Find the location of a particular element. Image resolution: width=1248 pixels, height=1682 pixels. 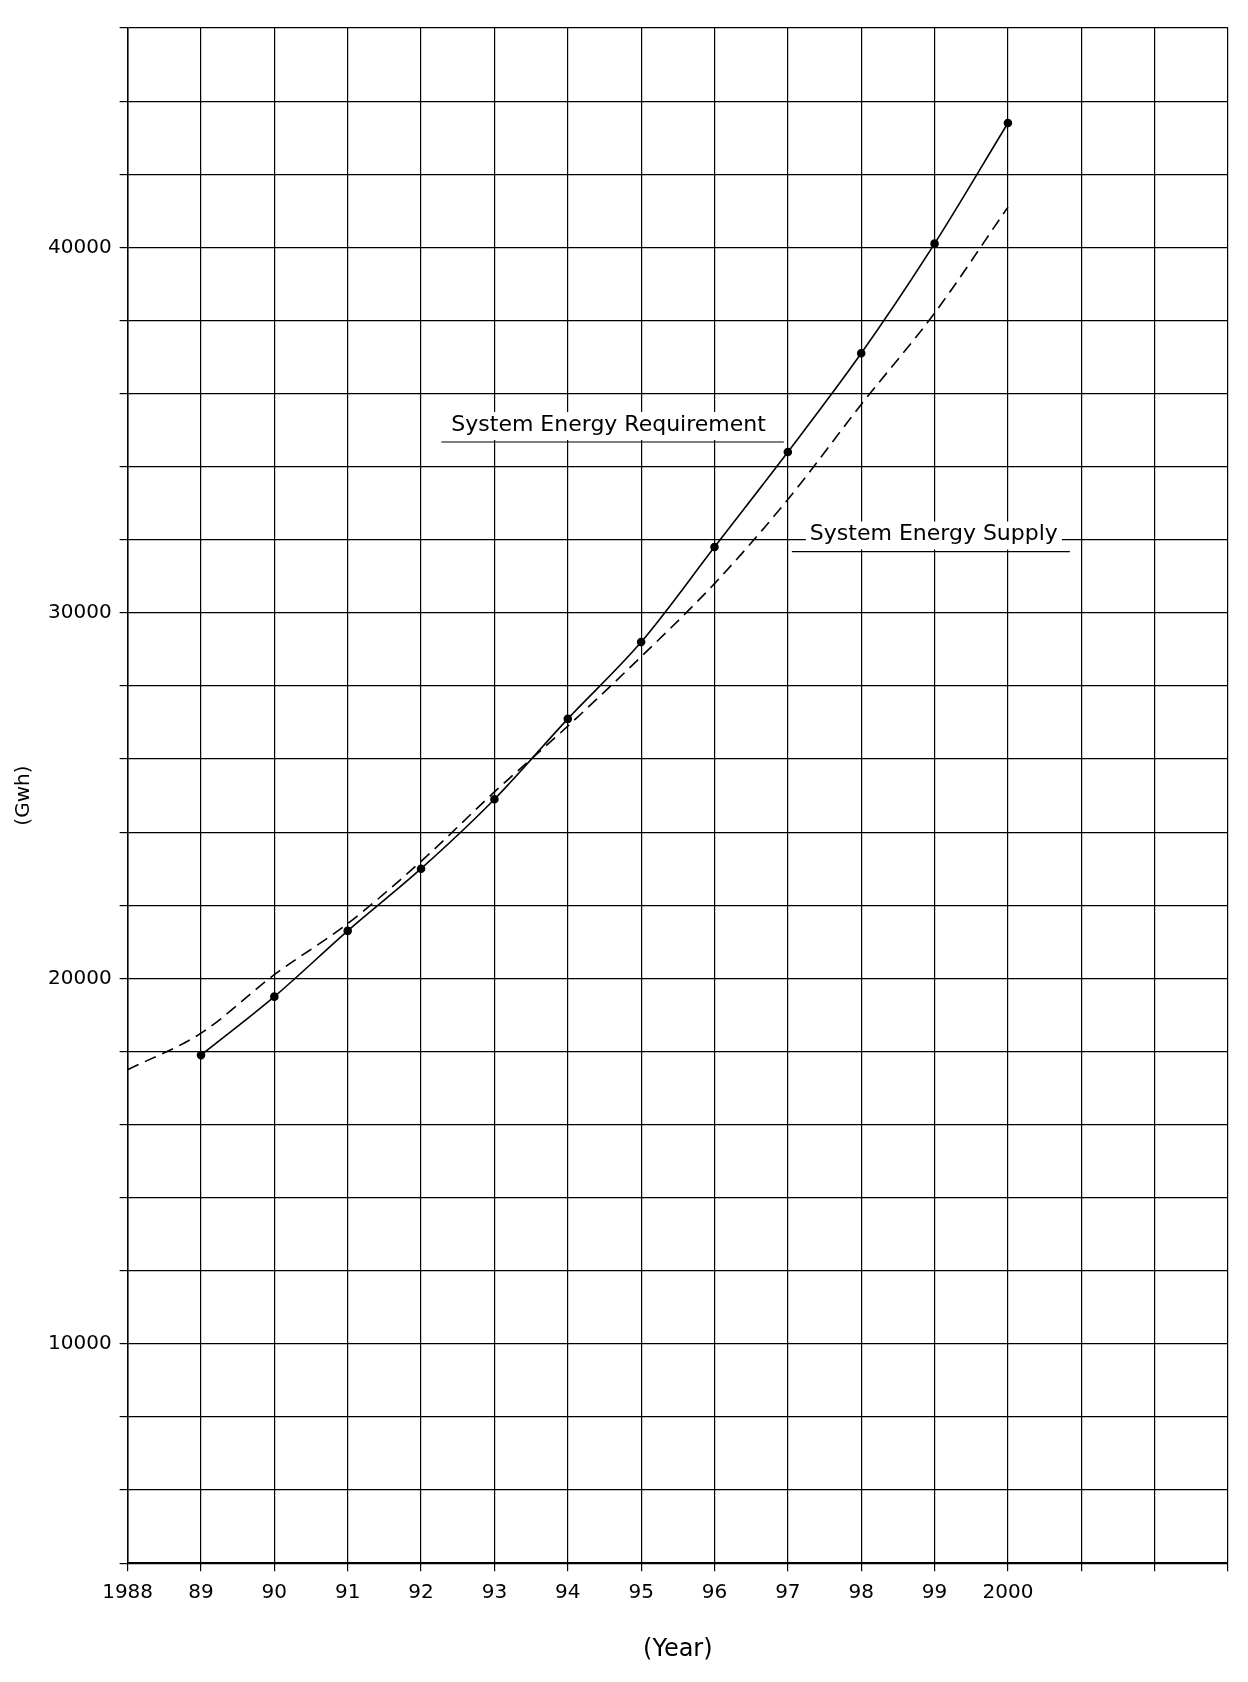

x-axis-title: (Year) is located at coordinates (678, 1647).